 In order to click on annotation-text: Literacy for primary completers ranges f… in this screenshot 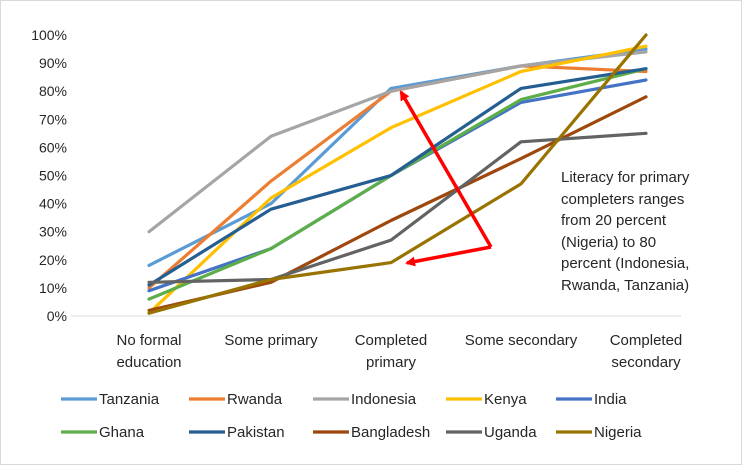, I will do `click(651, 231)`.